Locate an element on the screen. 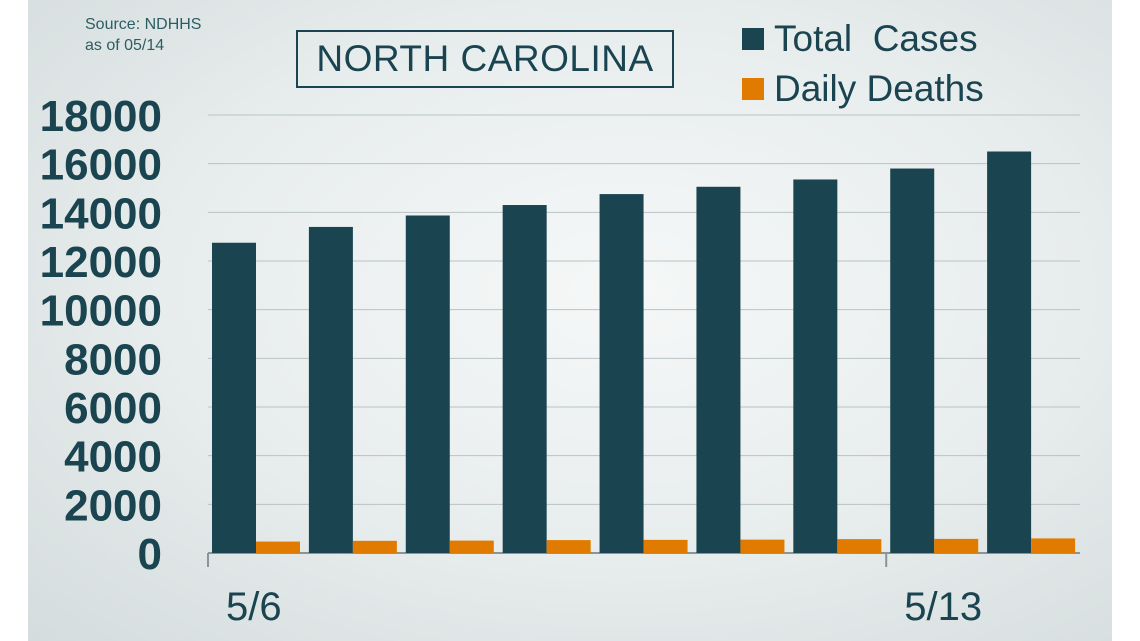 The width and height of the screenshot is (1140, 641). y-tick-label: 2000 is located at coordinates (113, 505).